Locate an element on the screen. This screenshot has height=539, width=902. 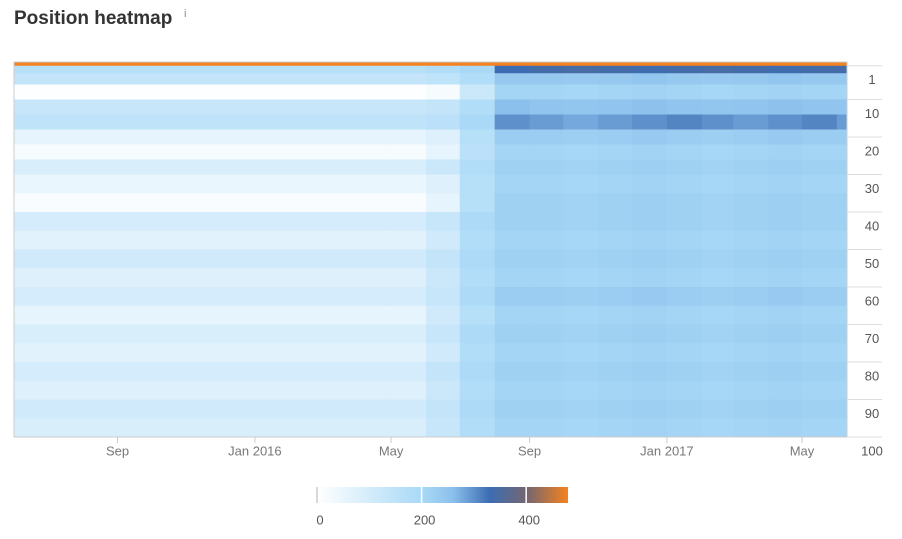
y-tick-label: 60 is located at coordinates (872, 300).